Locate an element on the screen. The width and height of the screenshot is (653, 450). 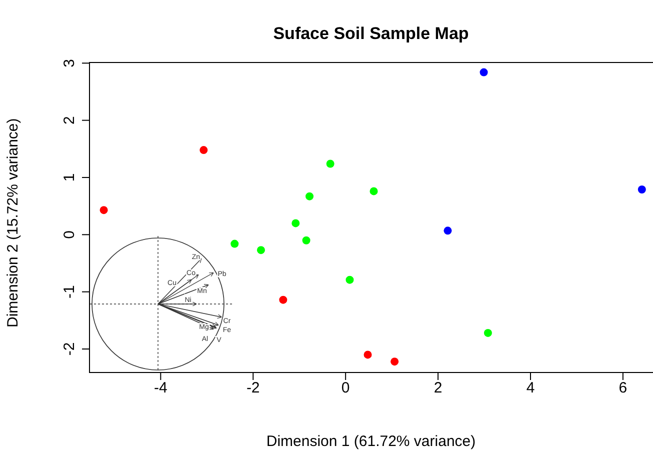
x-tick-label: 0 is located at coordinates (345, 388).